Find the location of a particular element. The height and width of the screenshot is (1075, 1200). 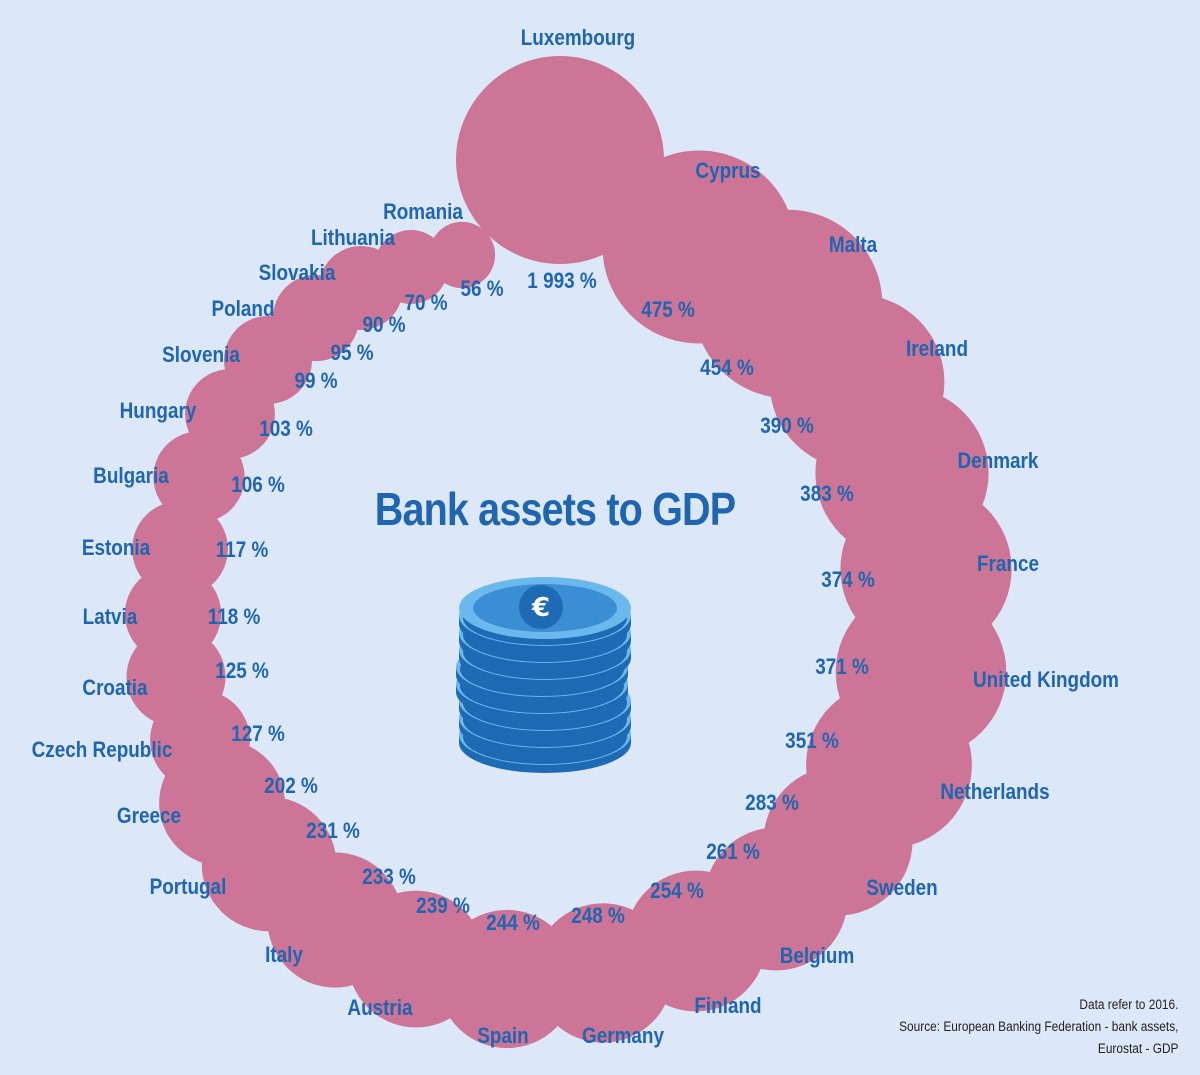

country-label-czech-republic: Czech Republic is located at coordinates (102, 750).